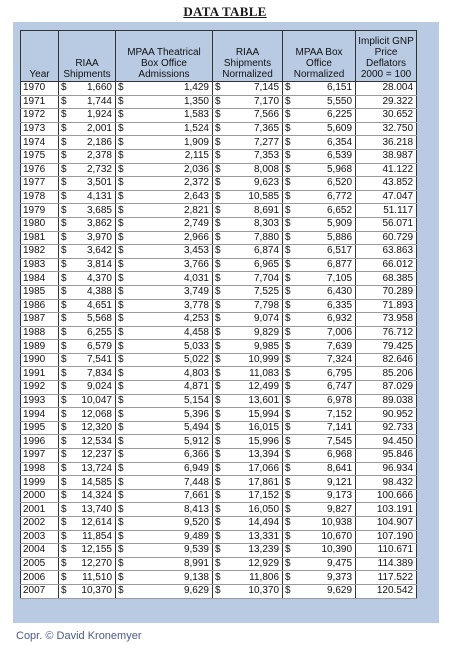  Describe the element at coordinates (386, 414) in the screenshot. I see `gnp-deflator-cell: 90.952` at that location.